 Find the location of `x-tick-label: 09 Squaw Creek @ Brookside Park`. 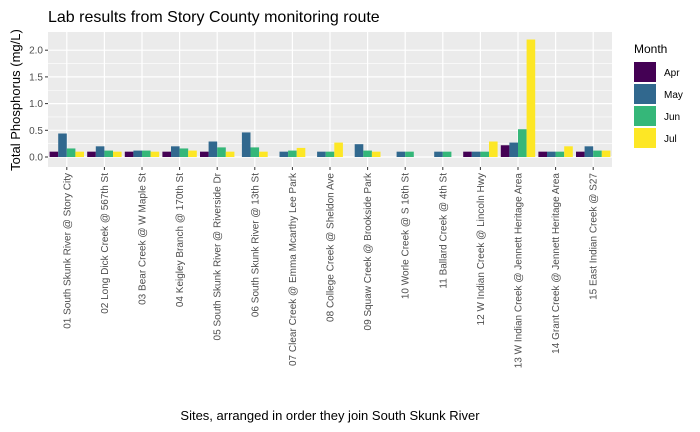

x-tick-label: 09 Squaw Creek @ Brookside Park is located at coordinates (368, 251).